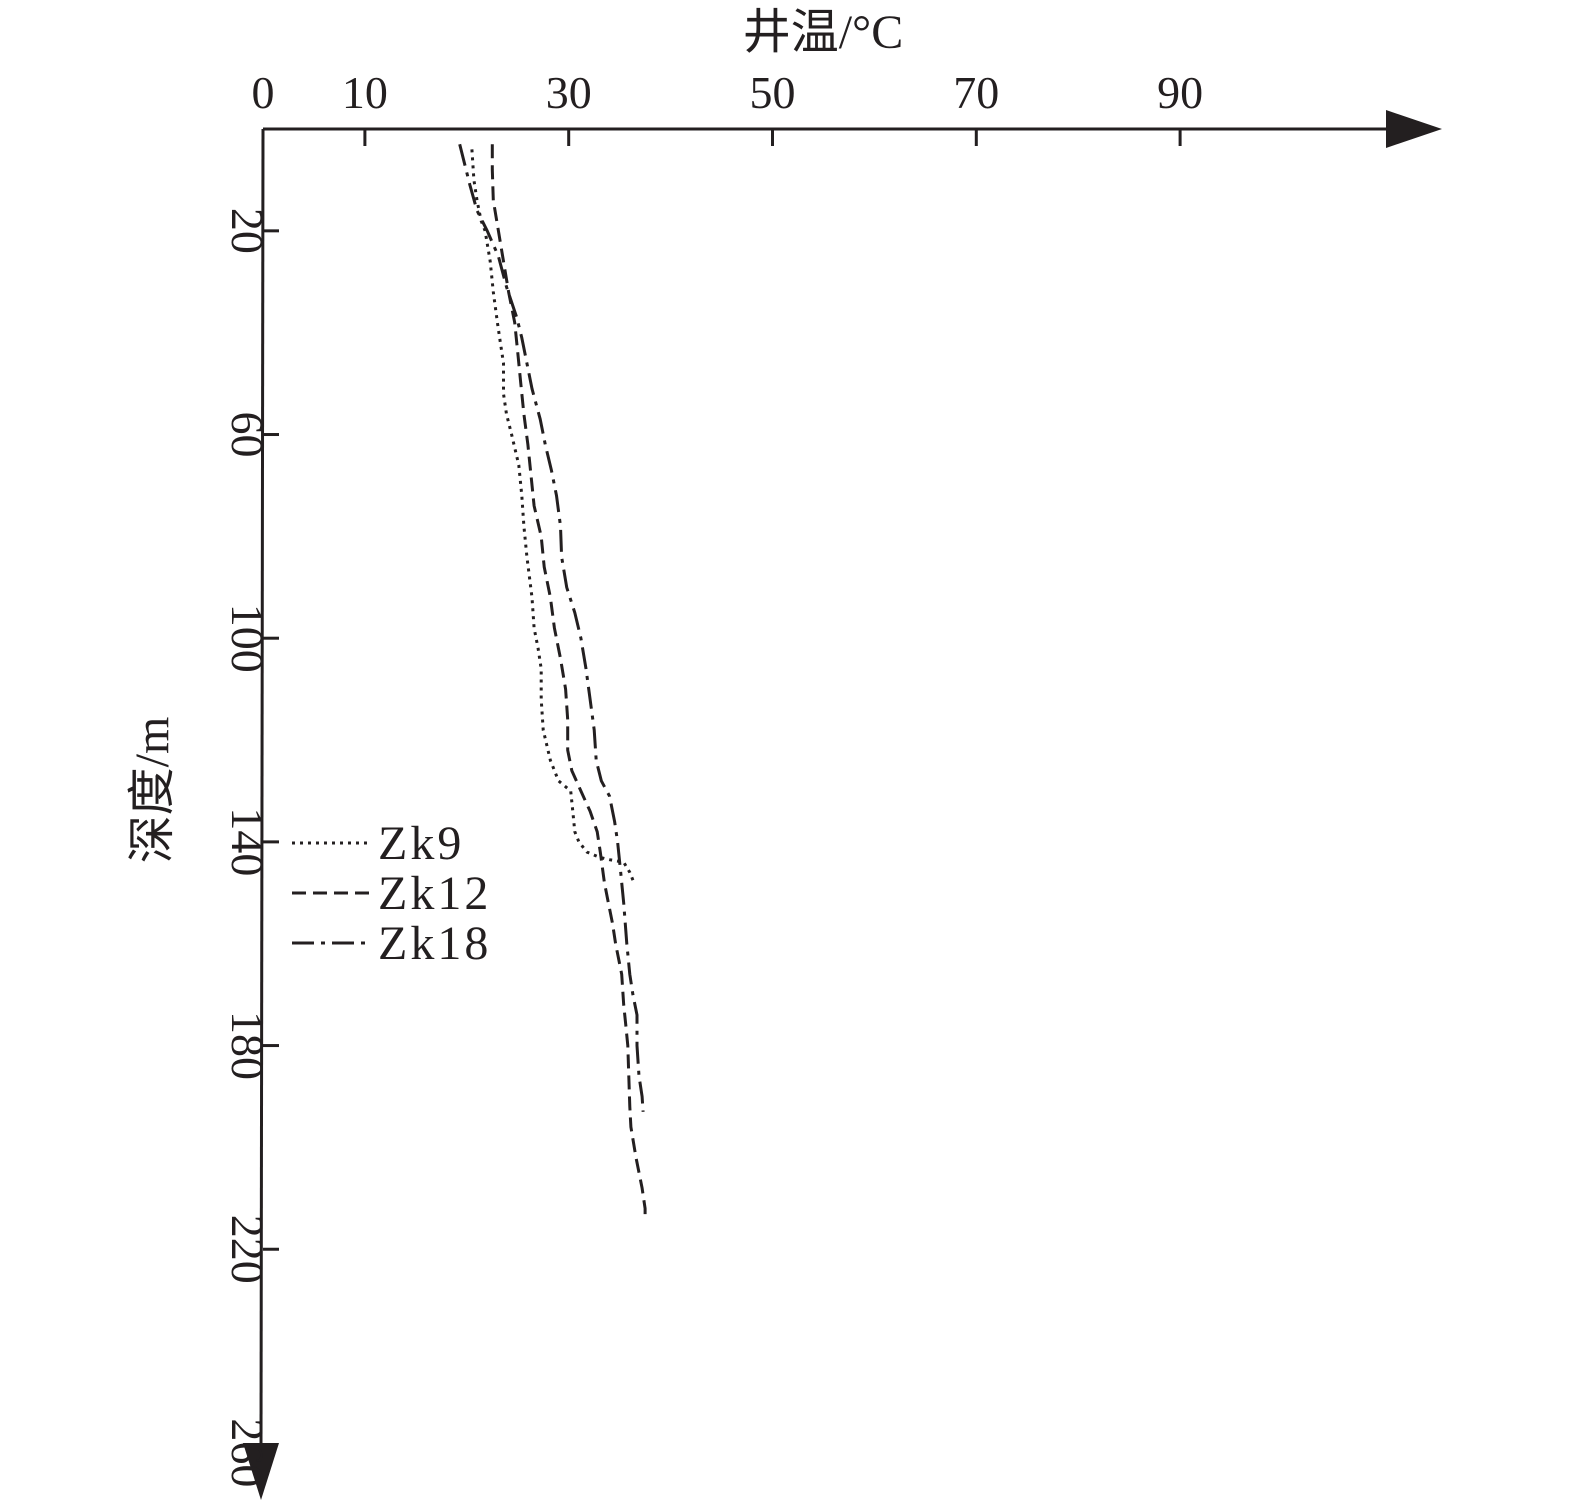  What do you see at coordinates (365, 92) in the screenshot?
I see `x-tick-label: 10` at bounding box center [365, 92].